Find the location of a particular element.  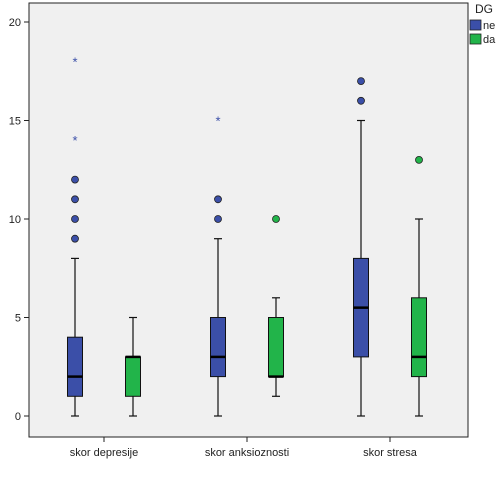

y-tick-label: 15 is located at coordinates (15, 122).